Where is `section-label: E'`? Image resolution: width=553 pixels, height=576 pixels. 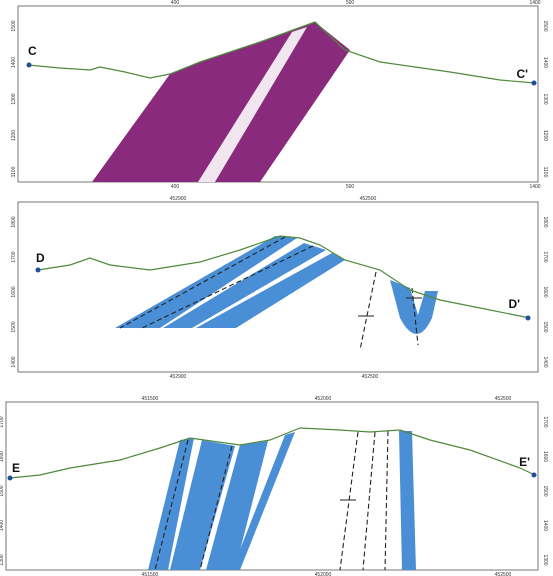
section-label: E' is located at coordinates (524, 462).